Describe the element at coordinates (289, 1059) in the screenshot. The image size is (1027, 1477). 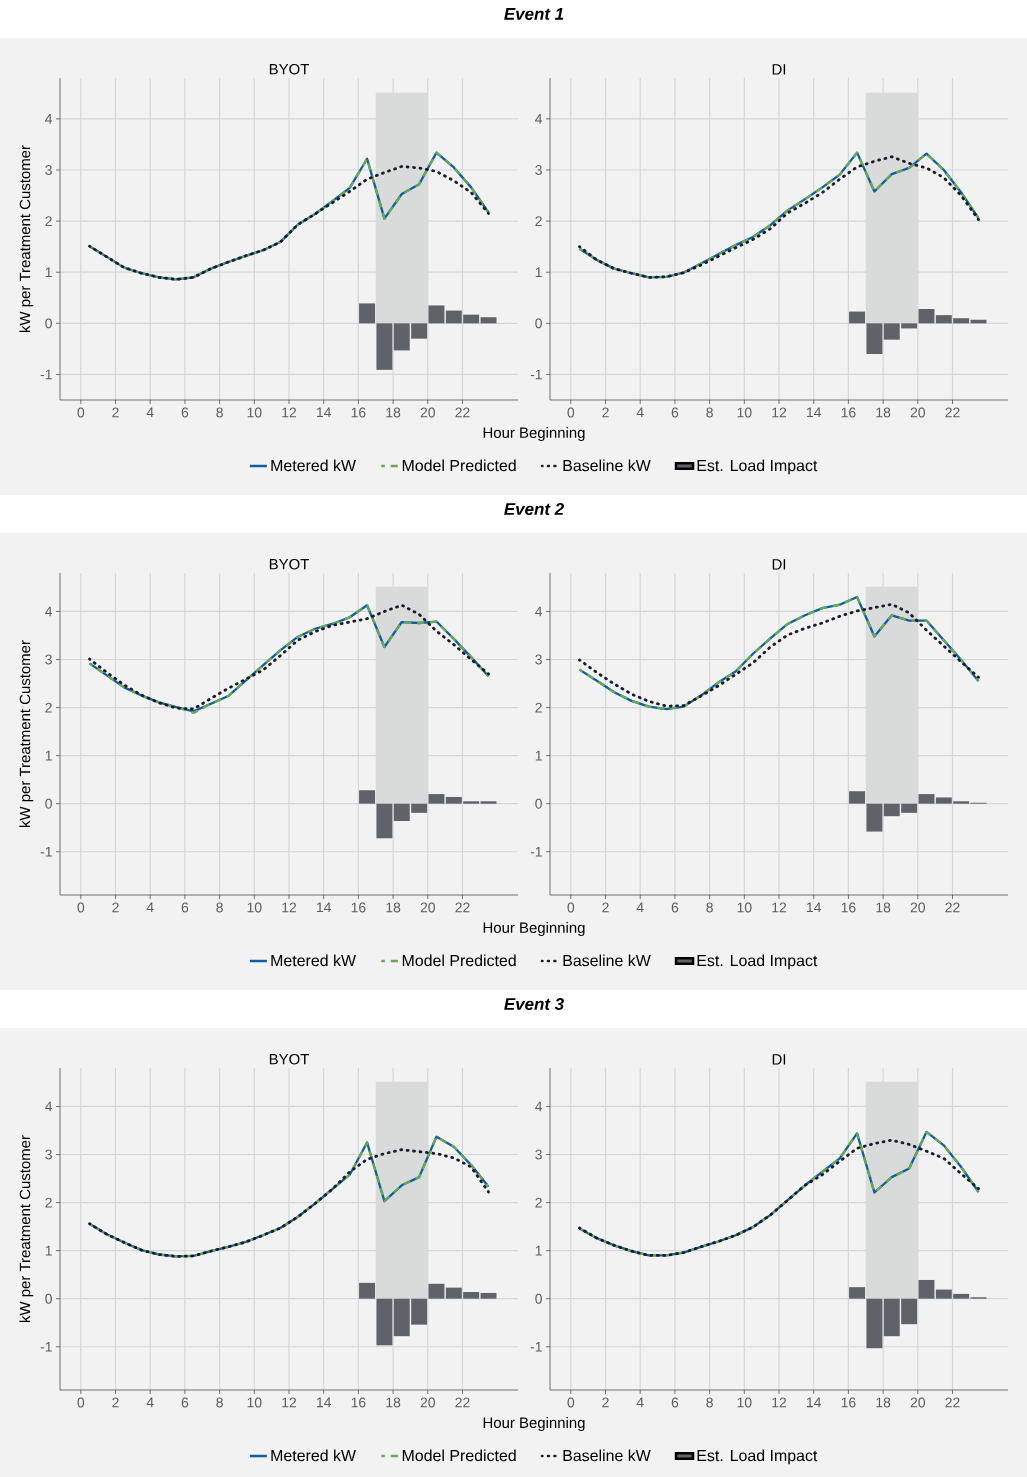
I see `chart-subtitle: BYOT` at that location.